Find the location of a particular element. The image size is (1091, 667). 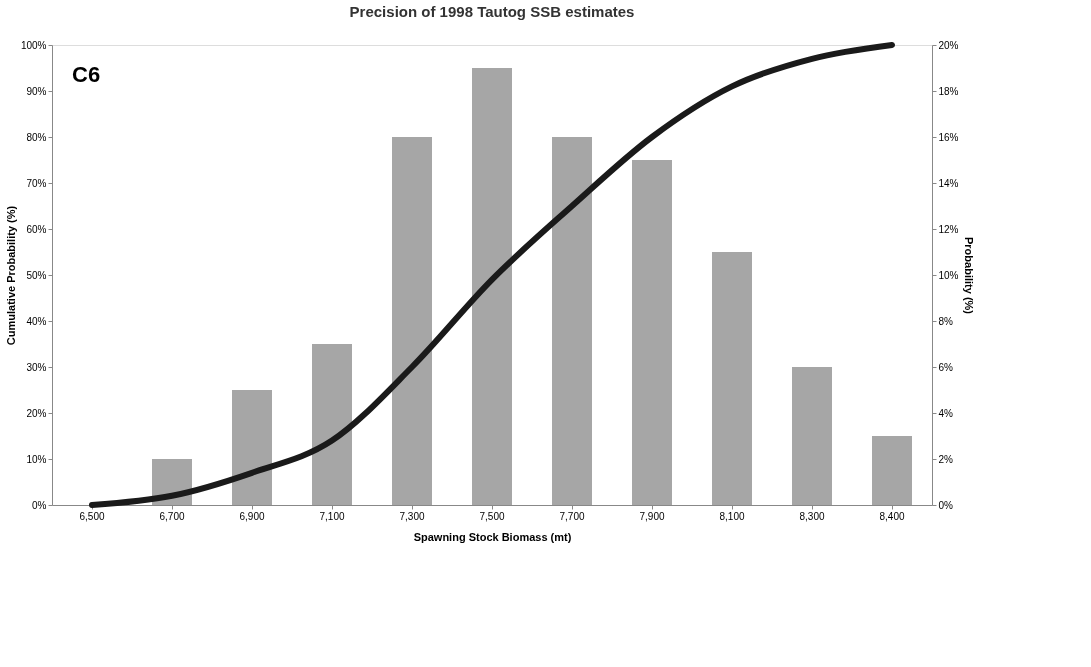

y2-tick-label: 16% is located at coordinates (948, 137).